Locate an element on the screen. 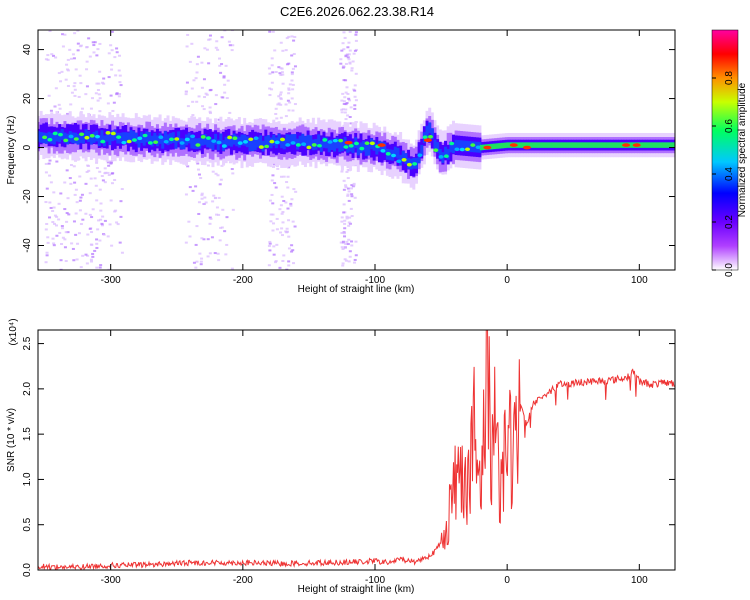 This screenshot has width=750, height=600. spectrogram-y-axis-label: Frequency (Hz) is located at coordinates (11, 150).